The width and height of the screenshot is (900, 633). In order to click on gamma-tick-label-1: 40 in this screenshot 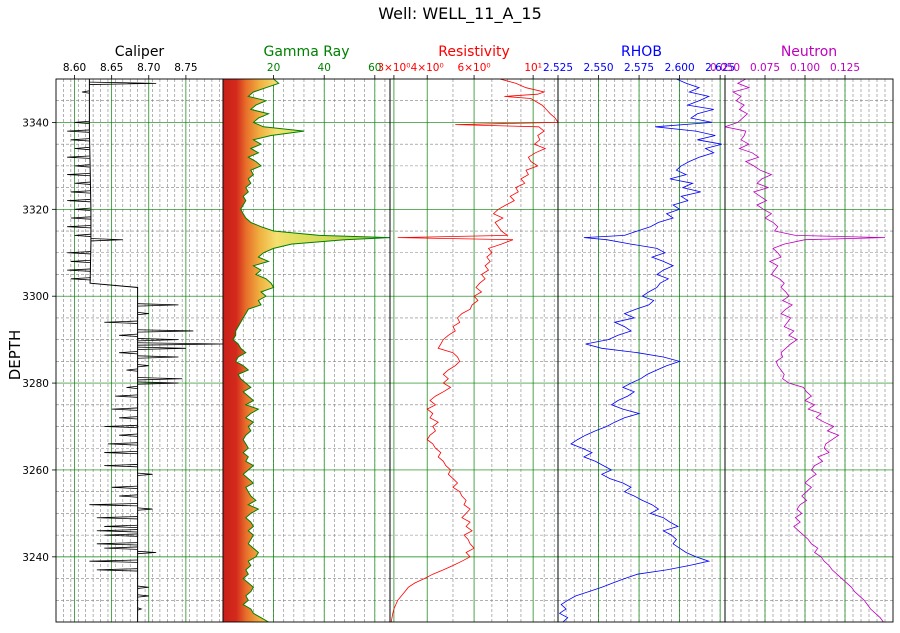, I will do `click(324, 68)`.